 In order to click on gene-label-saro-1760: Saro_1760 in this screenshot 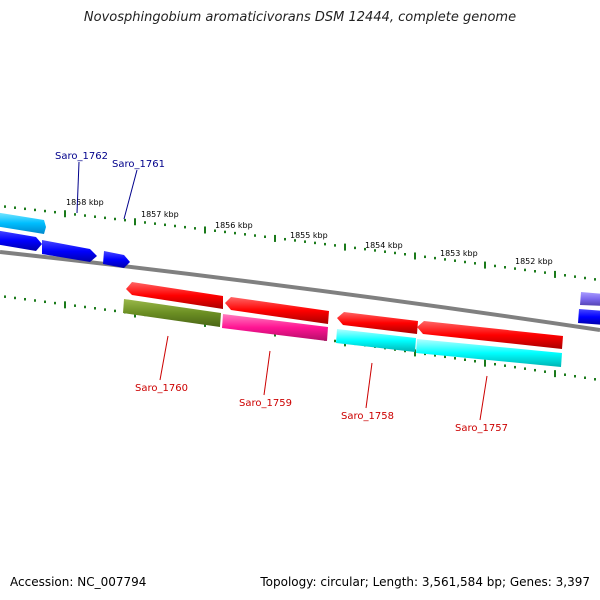, I will do `click(161, 388)`.